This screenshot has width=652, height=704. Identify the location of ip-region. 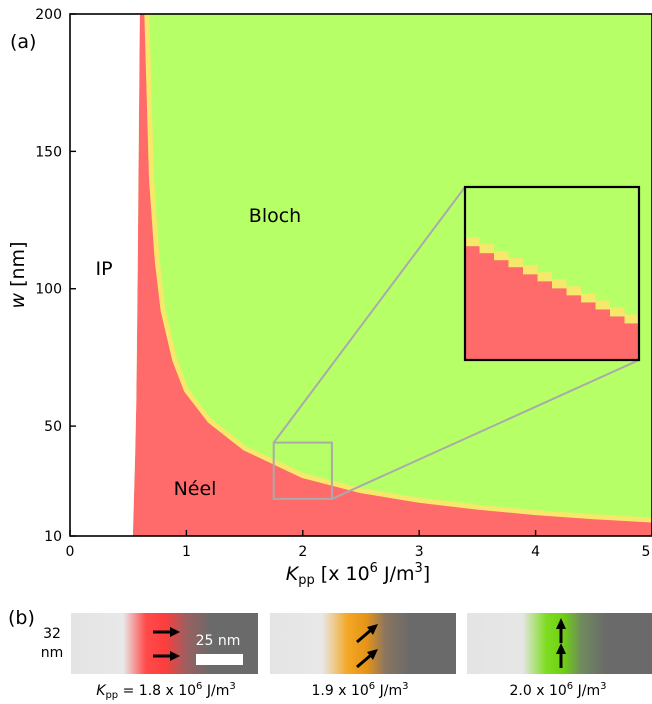
(105, 275).